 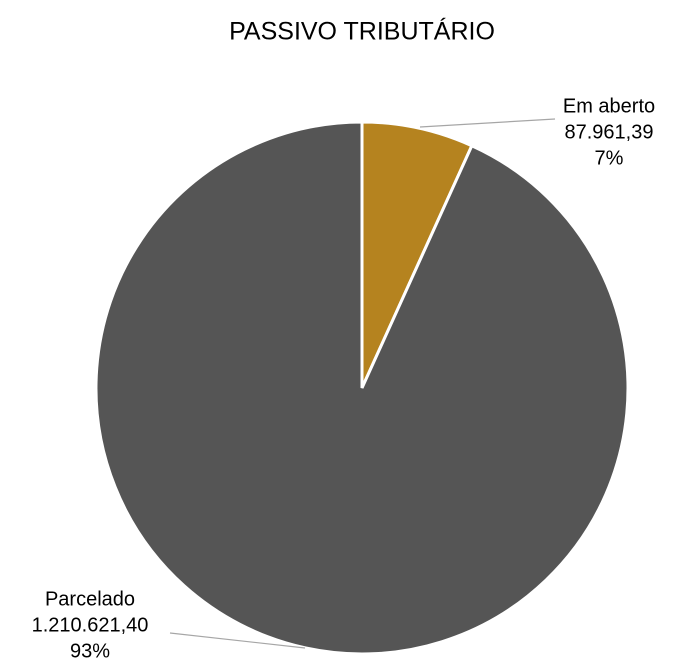 I want to click on chart-title: PASSIVO TRIBUTÁRIO, so click(x=362, y=31).